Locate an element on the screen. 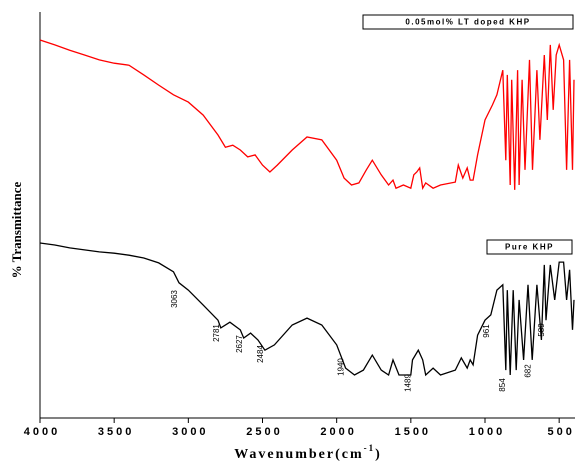  x-tick-label: 1500 is located at coordinates (413, 432).